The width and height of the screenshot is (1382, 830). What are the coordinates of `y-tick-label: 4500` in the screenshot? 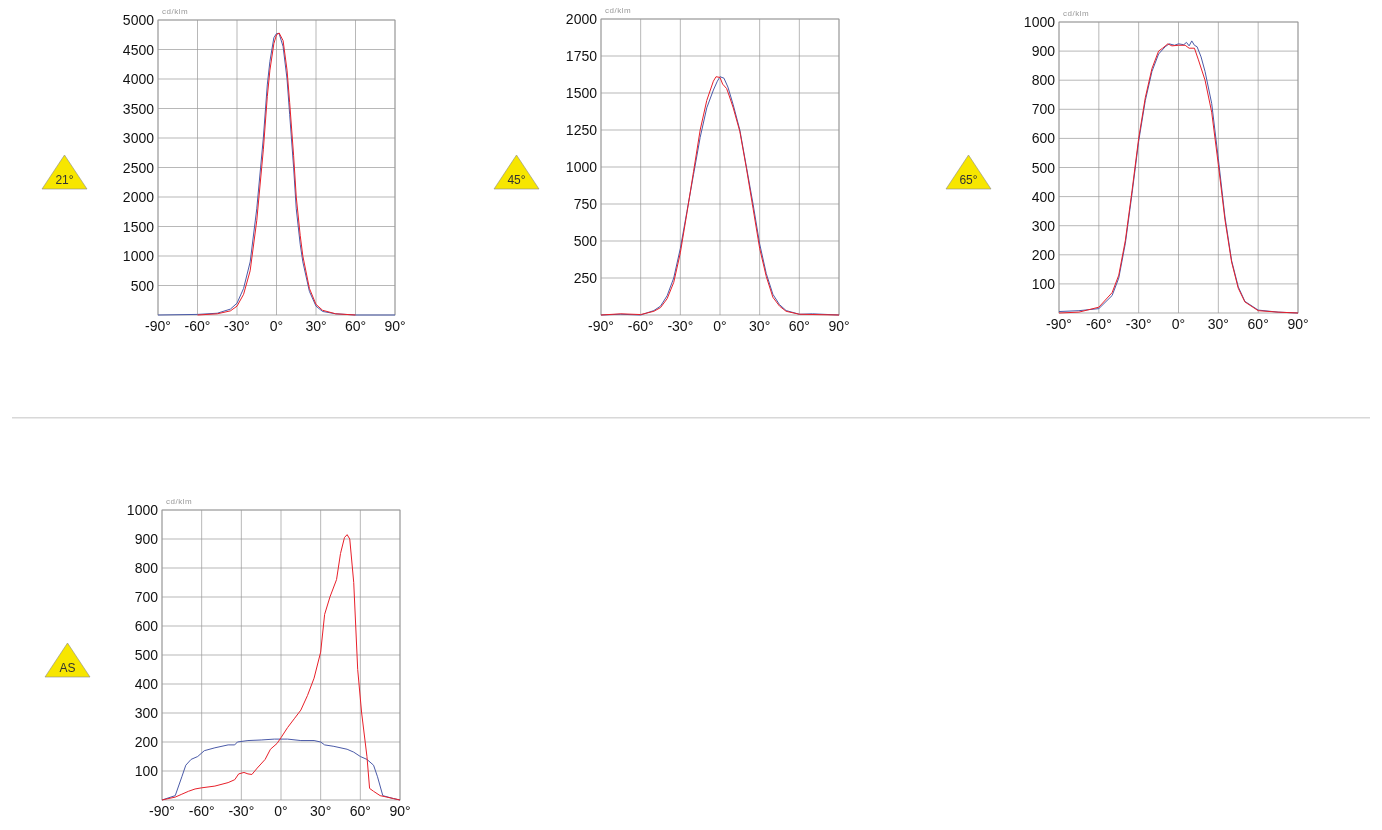 It's located at (138, 49).